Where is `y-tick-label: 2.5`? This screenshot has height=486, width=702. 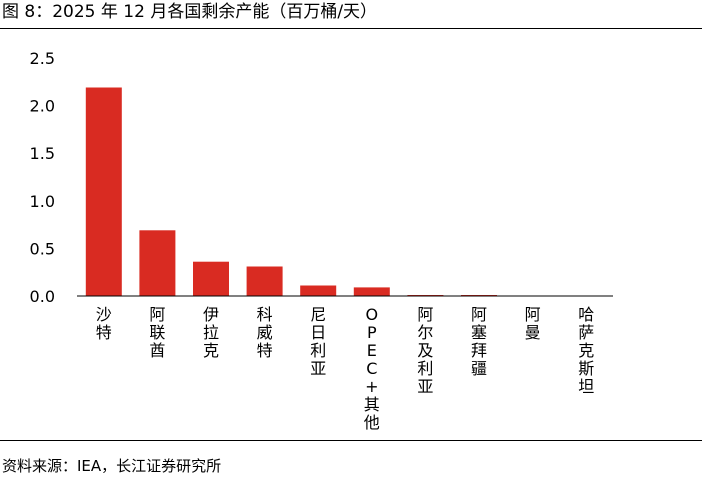 y-tick-label: 2.5 is located at coordinates (42, 58).